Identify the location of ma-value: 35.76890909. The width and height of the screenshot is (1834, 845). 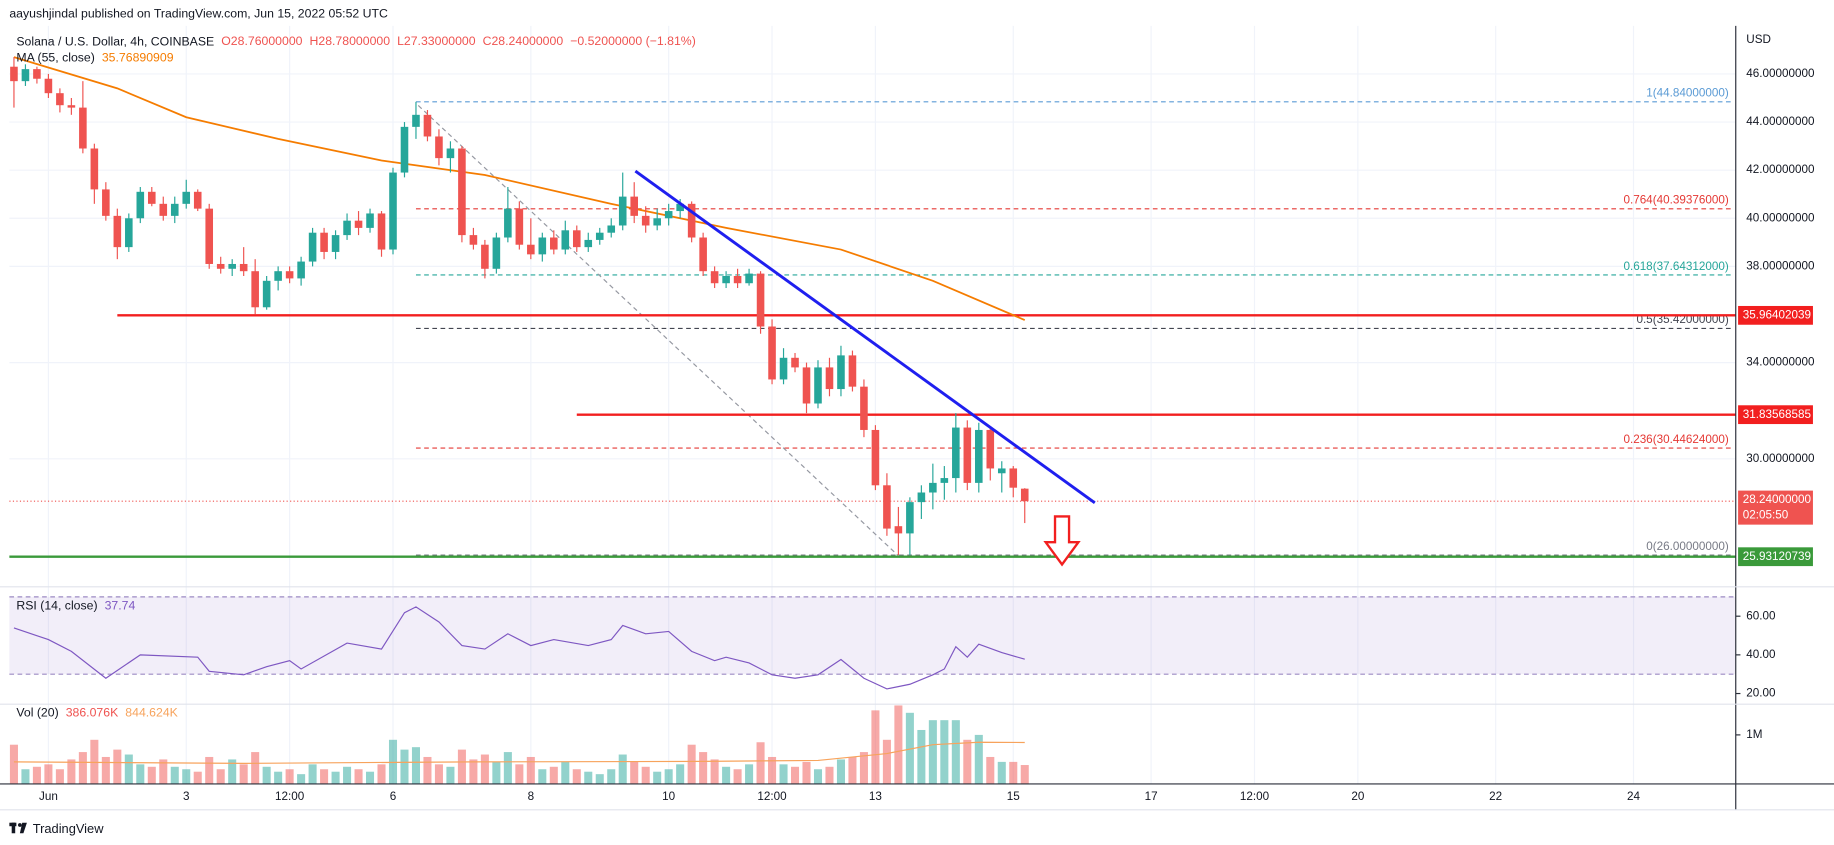
(138, 58).